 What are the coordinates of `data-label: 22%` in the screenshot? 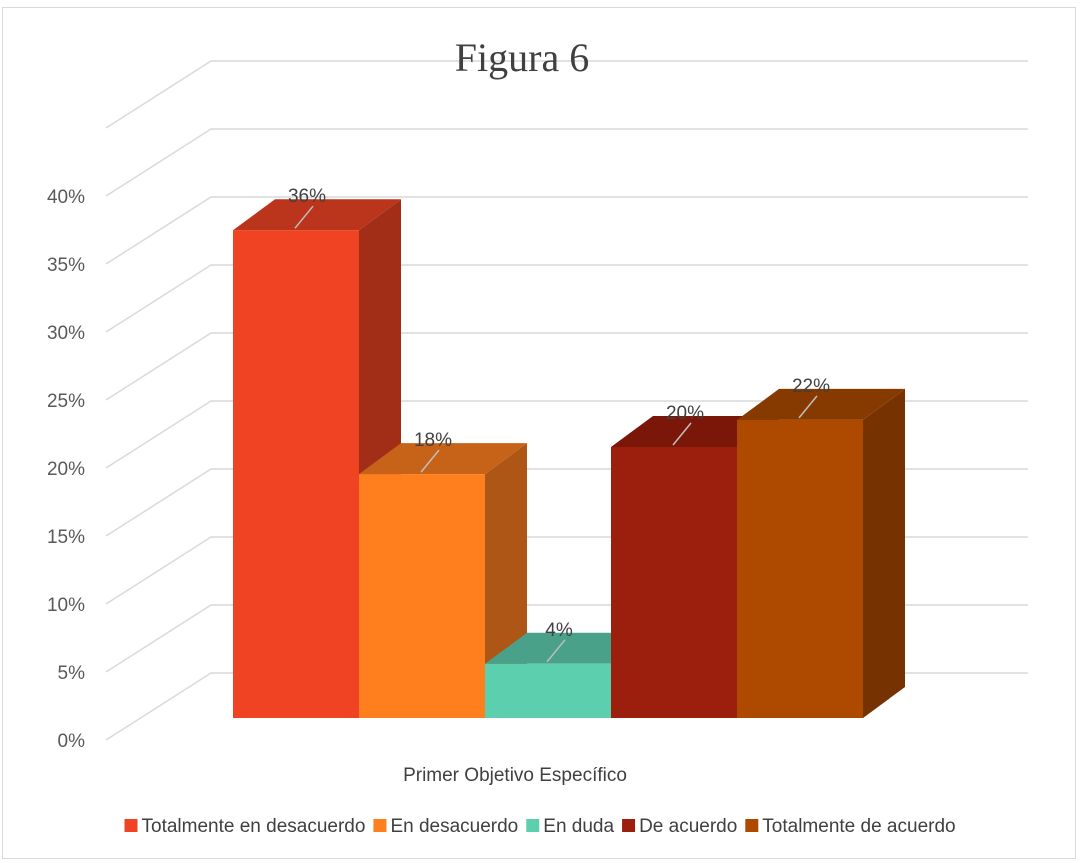 It's located at (811, 386).